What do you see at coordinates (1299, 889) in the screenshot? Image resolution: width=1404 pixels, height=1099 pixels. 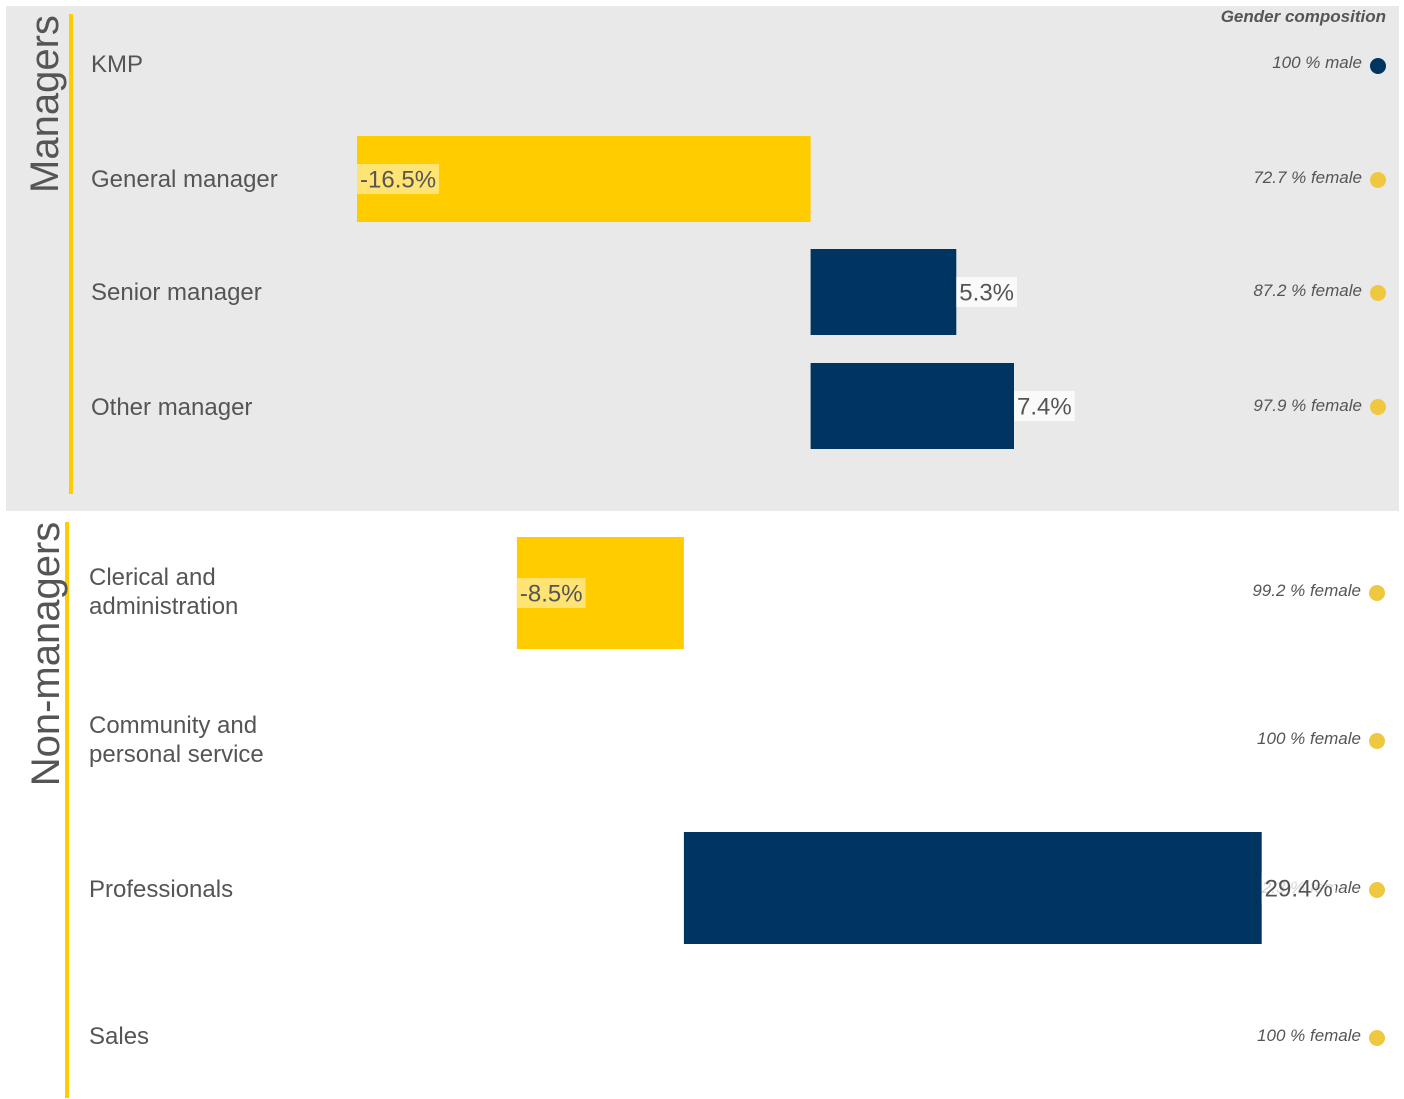 I see `bar-value-label: 29.4%` at bounding box center [1299, 889].